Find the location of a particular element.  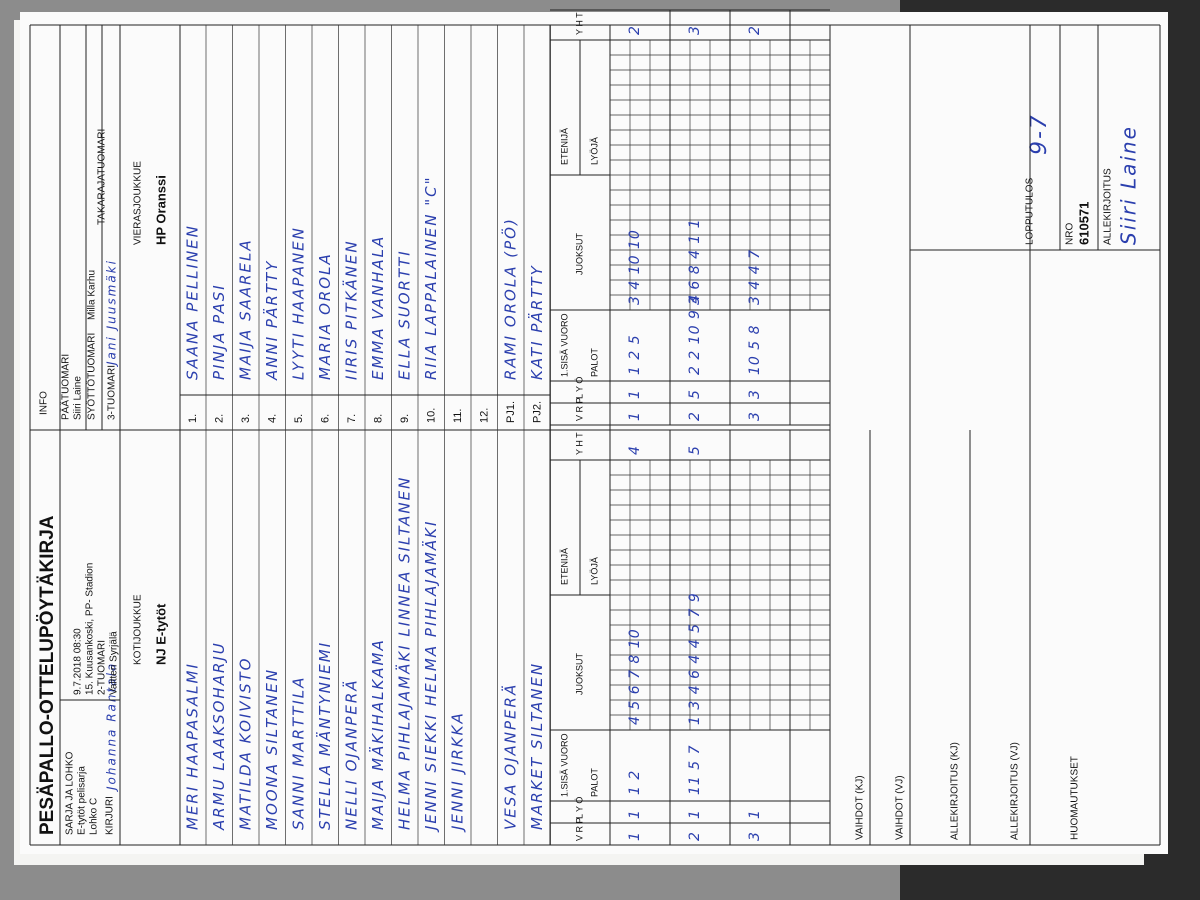

match-number: 610571 is located at coordinates (1083, 223).